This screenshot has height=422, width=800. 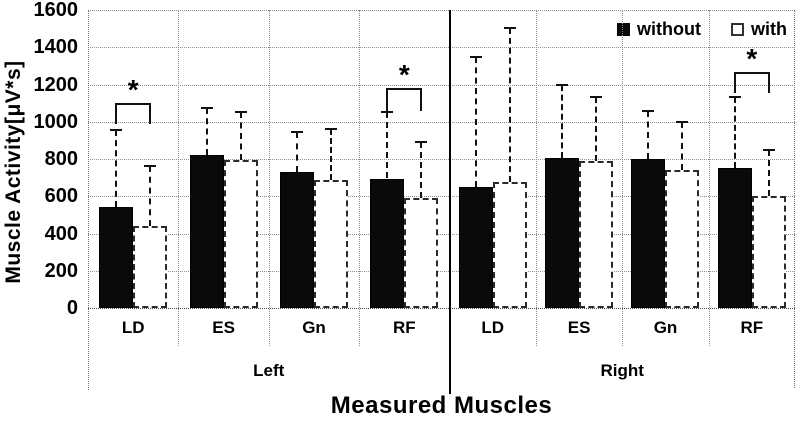 I want to click on bar-with-right-LD, so click(x=509, y=245).